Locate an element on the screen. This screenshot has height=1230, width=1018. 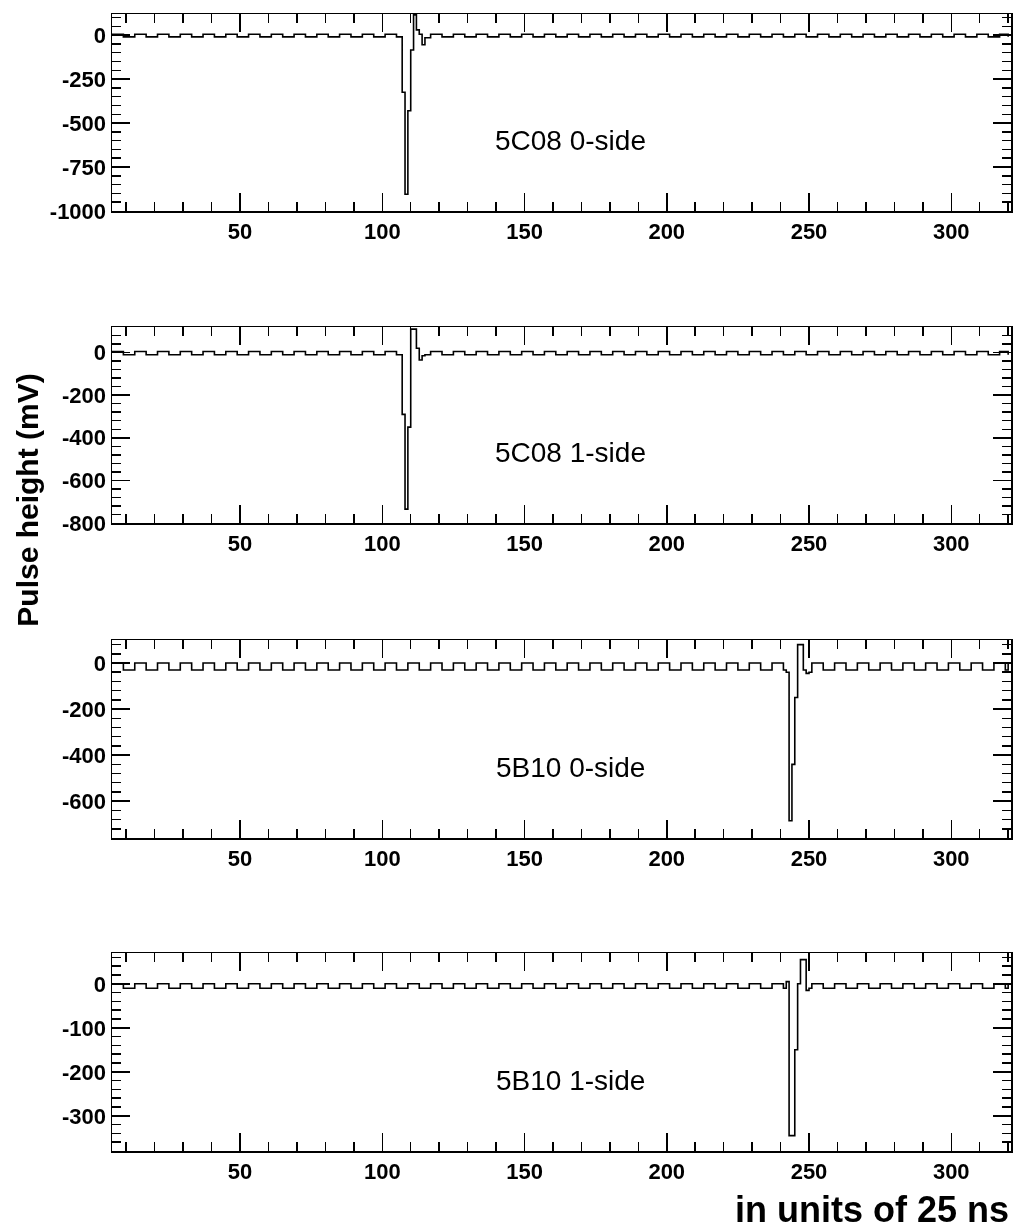
annotation: 5C08 0-side is located at coordinates (570, 140).